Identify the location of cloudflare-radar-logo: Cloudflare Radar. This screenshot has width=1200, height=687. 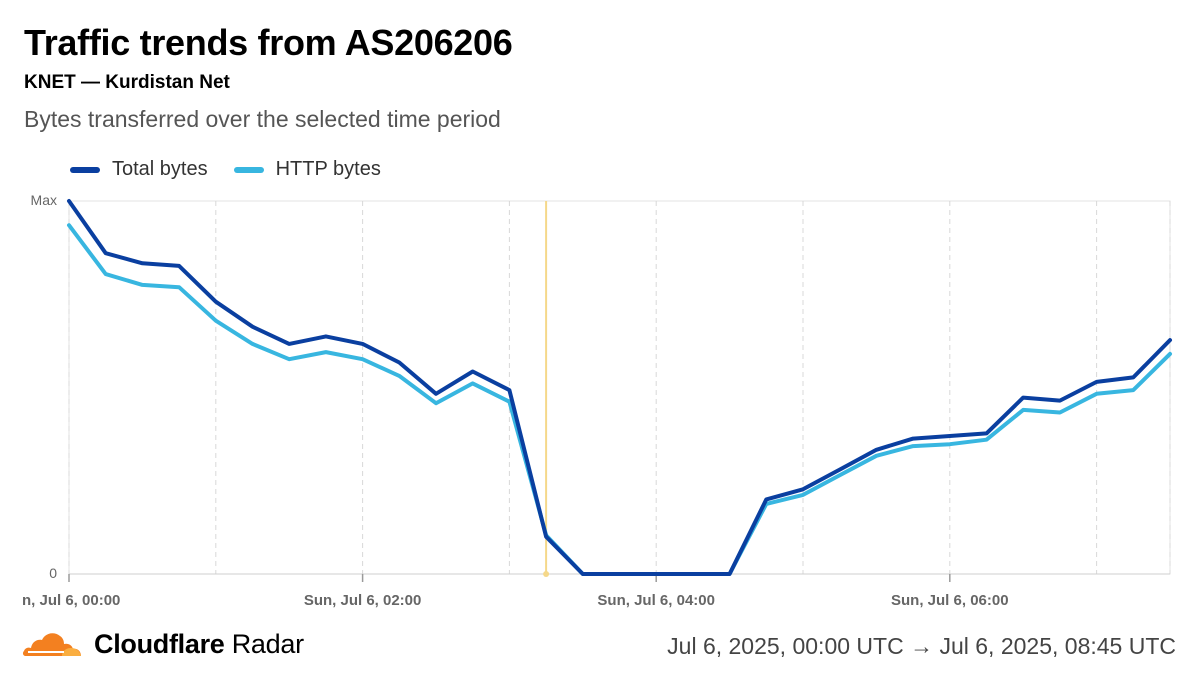
(163, 644).